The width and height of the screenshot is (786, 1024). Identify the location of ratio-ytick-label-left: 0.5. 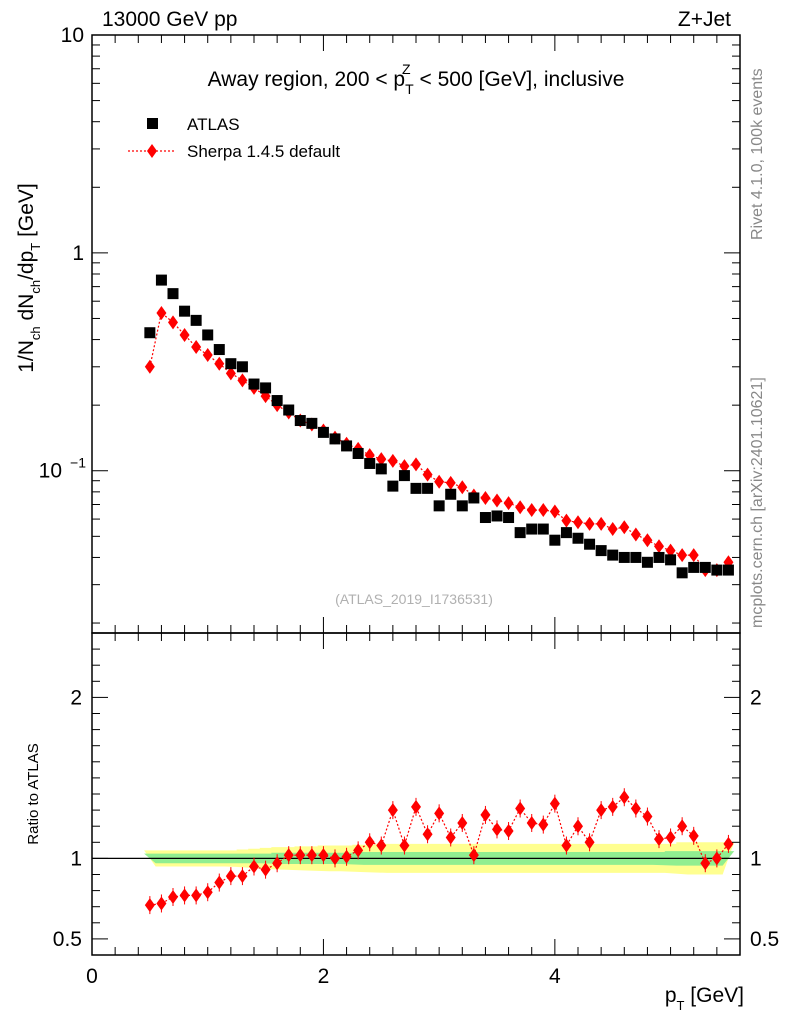
(67, 939).